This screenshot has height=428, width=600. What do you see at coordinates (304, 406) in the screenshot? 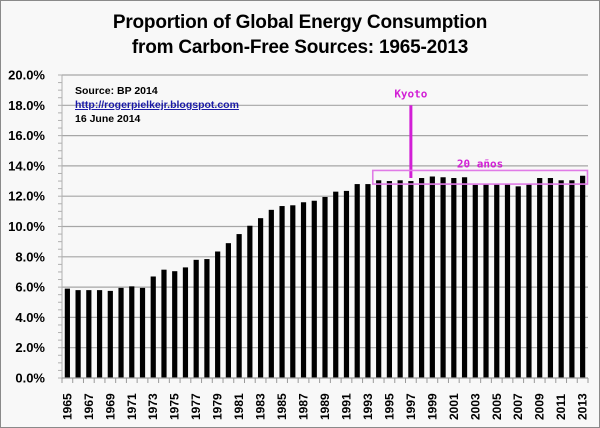
I see `x-tick-label: 1987` at bounding box center [304, 406].